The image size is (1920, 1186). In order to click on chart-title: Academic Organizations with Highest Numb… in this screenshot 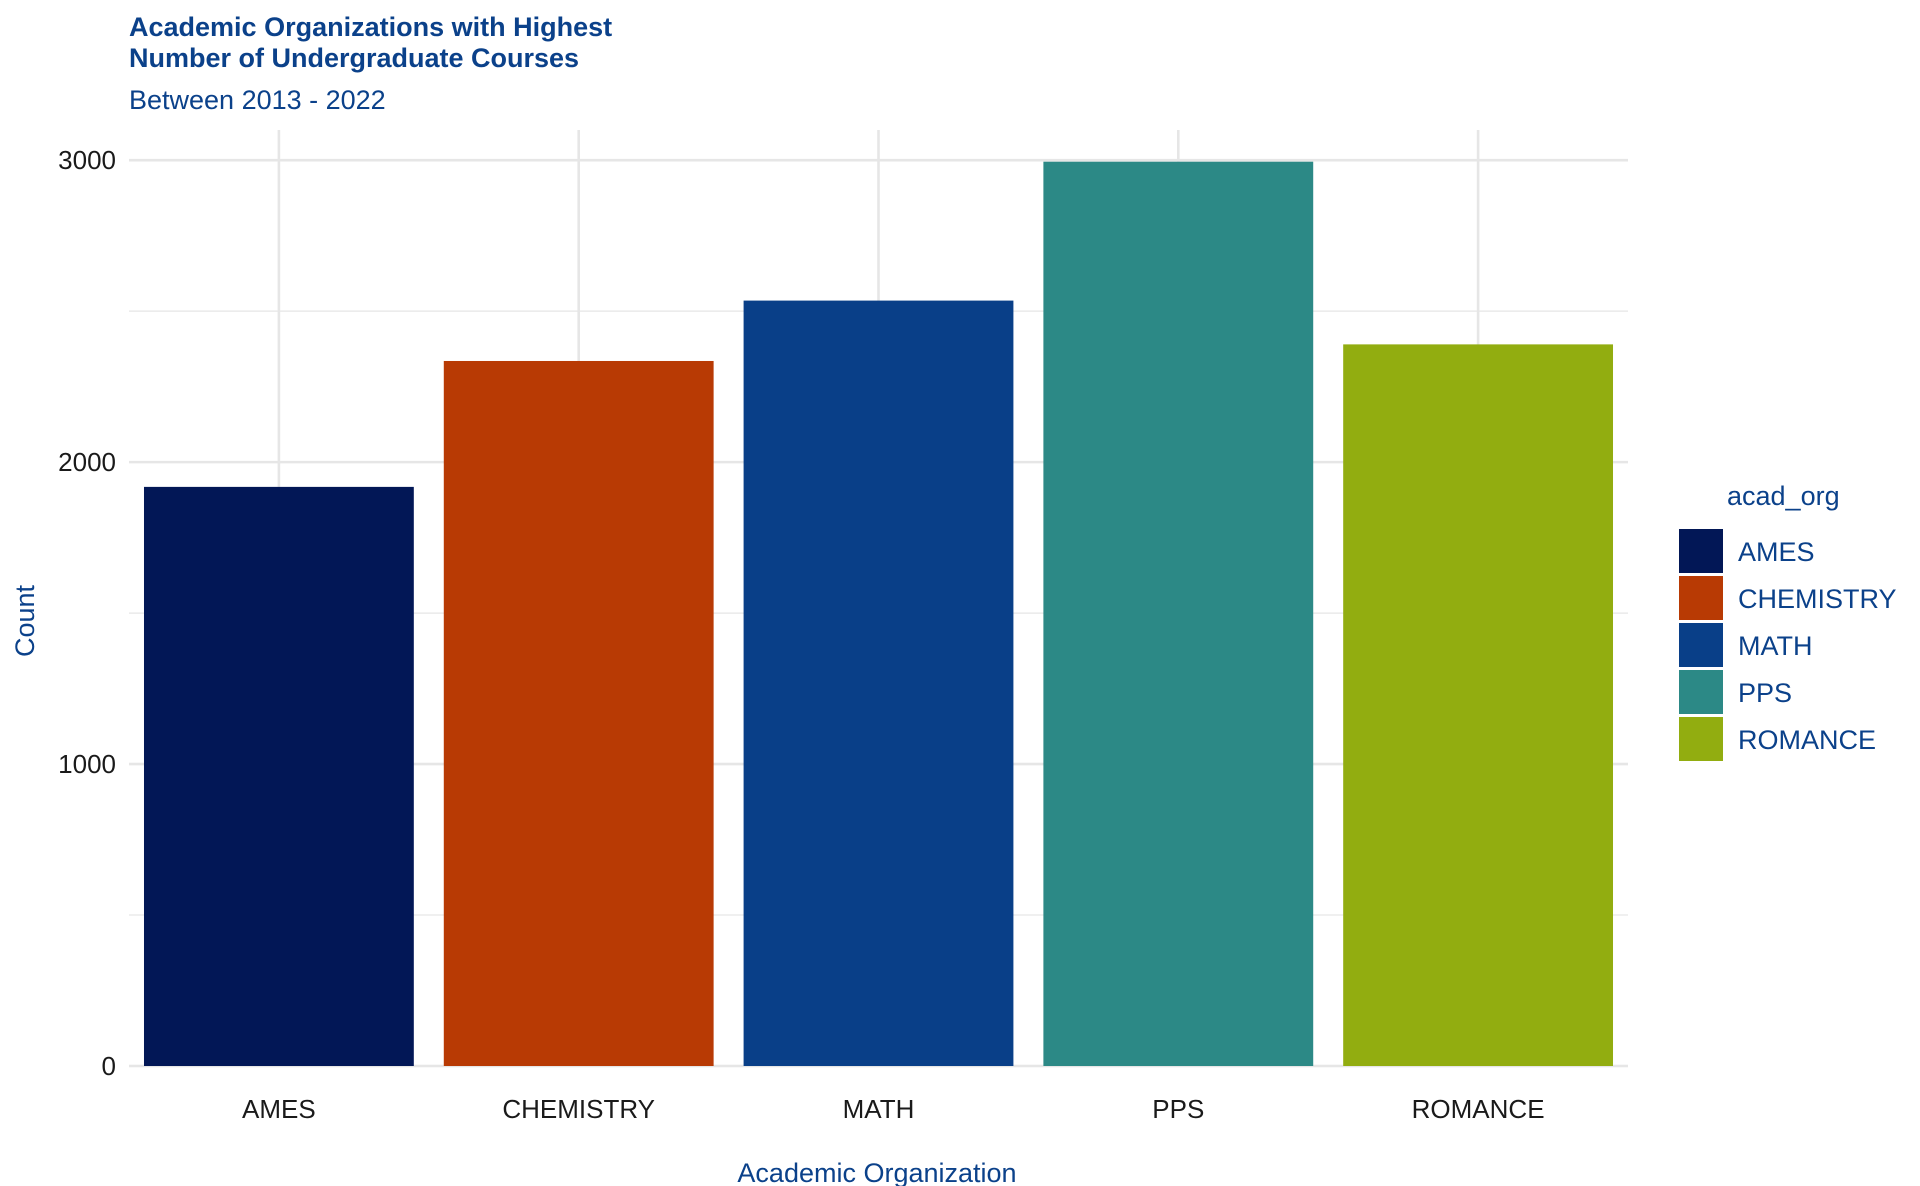, I will do `click(374, 42)`.